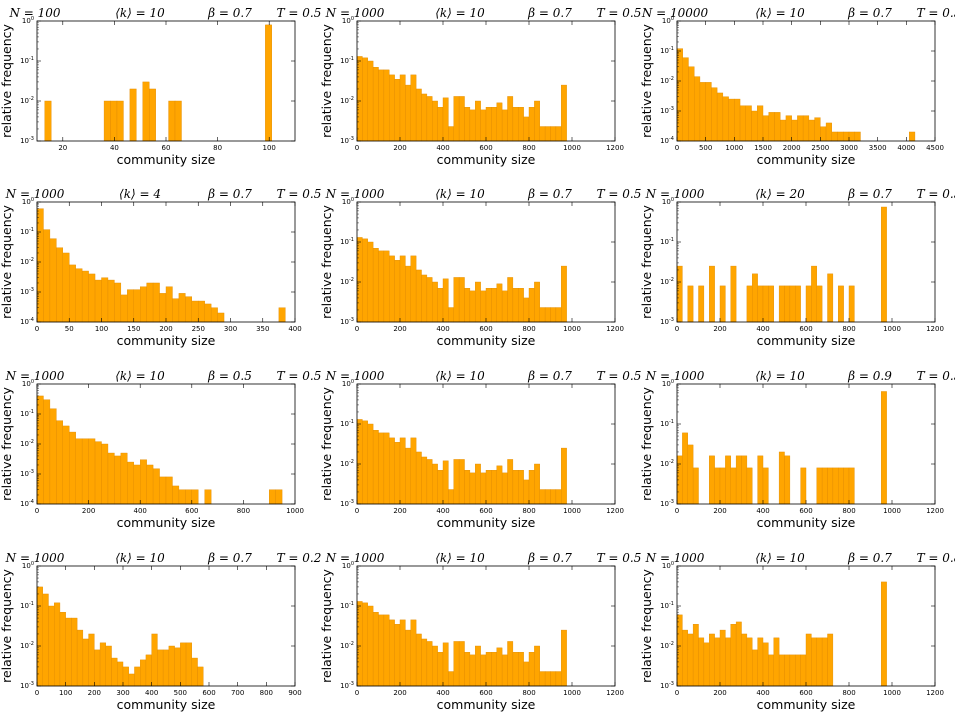 The image size is (955, 713). Describe the element at coordinates (299, 194) in the screenshot. I see `chart-title-part: T = 0.5` at that location.